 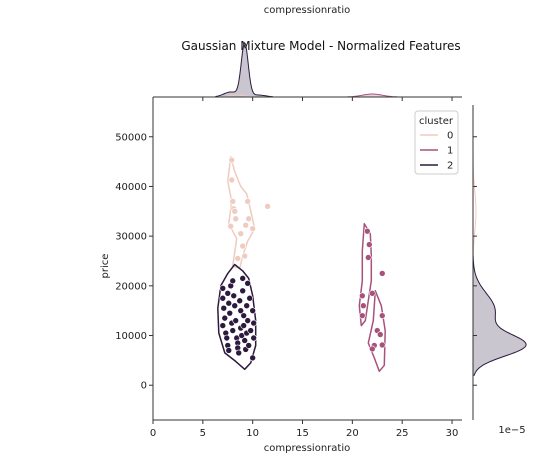 What do you see at coordinates (131, 137) in the screenshot?
I see `y-tick-label: 50000` at bounding box center [131, 137].